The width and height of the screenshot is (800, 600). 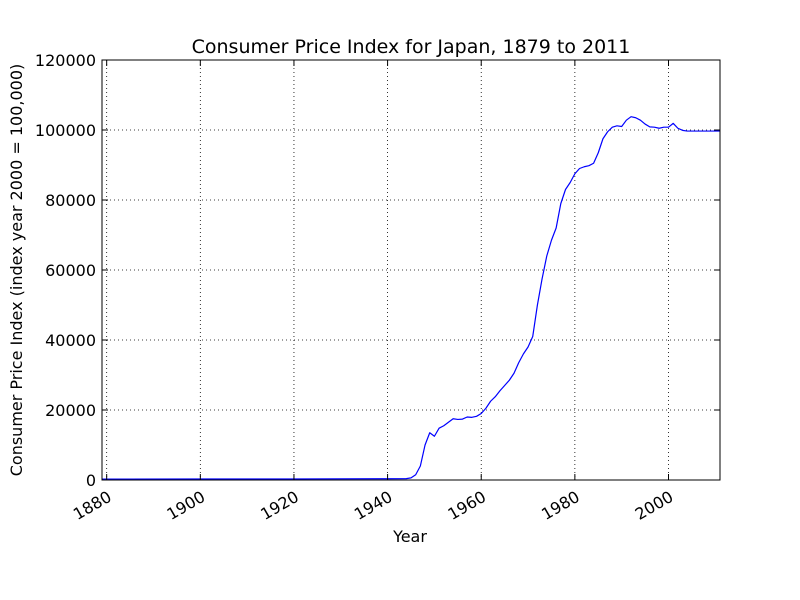 What do you see at coordinates (70, 270) in the screenshot?
I see `y-tick-label: 60000` at bounding box center [70, 270].